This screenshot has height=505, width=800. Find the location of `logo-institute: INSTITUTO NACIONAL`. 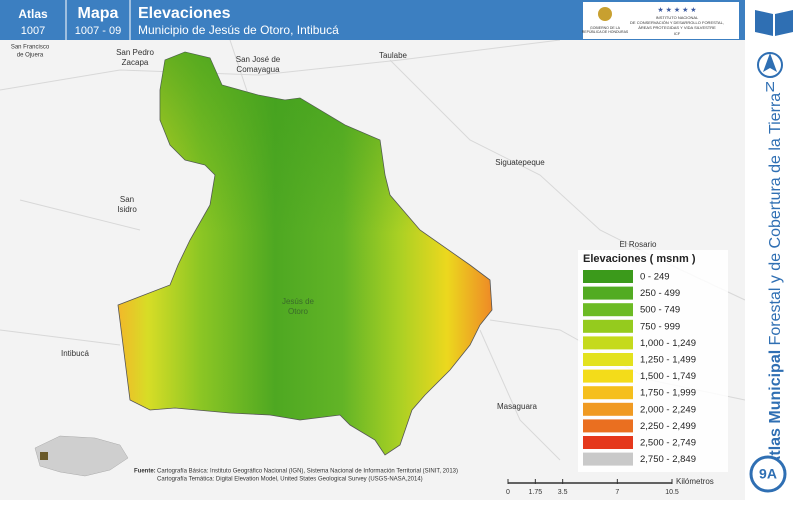

logo-institute: INSTITUTO NACIONAL is located at coordinates (677, 17).